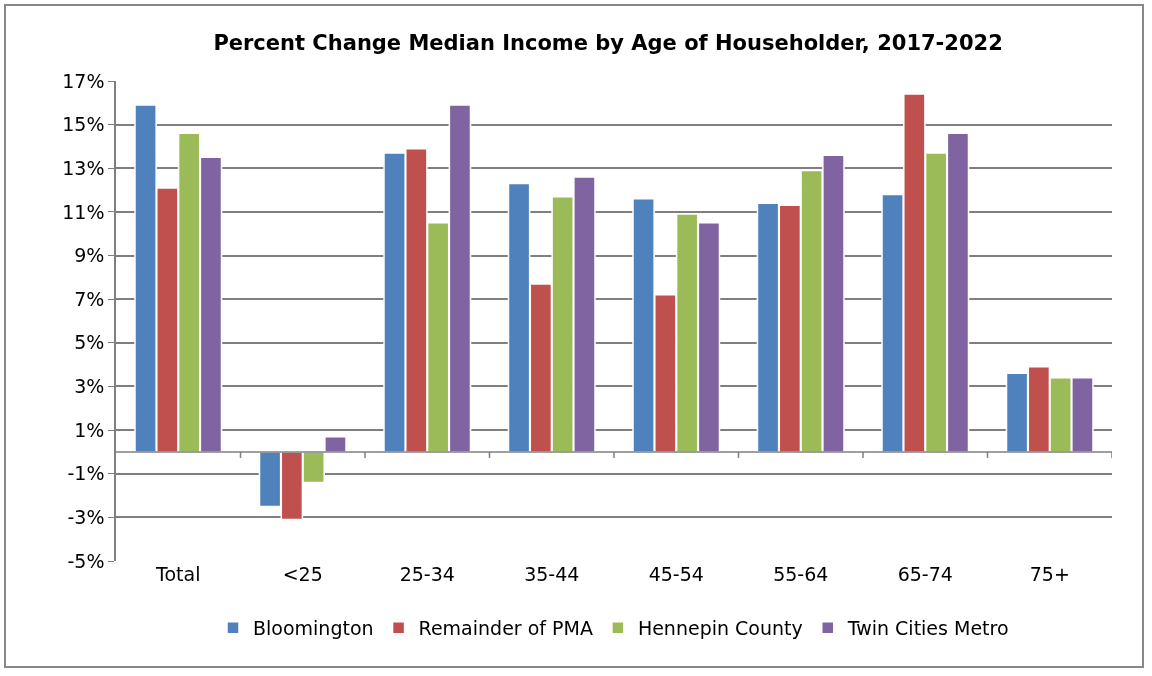  What do you see at coordinates (86, 560) in the screenshot?
I see `y-tick-label: -5%` at bounding box center [86, 560].